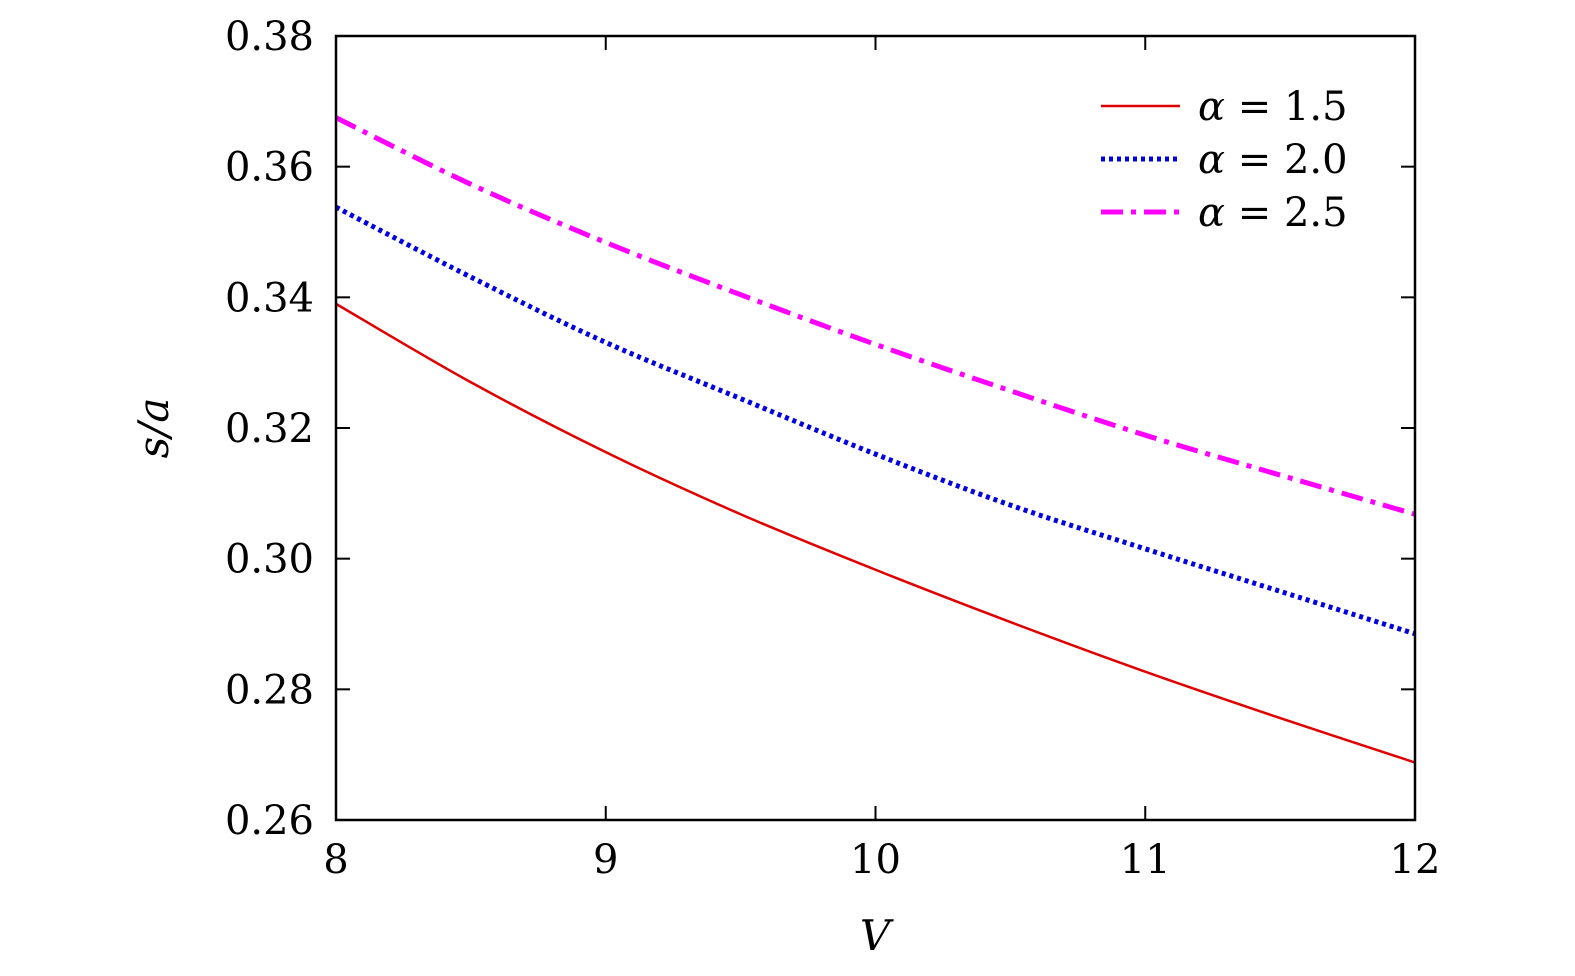 This screenshot has height=976, width=1575. What do you see at coordinates (335, 860) in the screenshot?
I see `x-tick-label: 8` at bounding box center [335, 860].